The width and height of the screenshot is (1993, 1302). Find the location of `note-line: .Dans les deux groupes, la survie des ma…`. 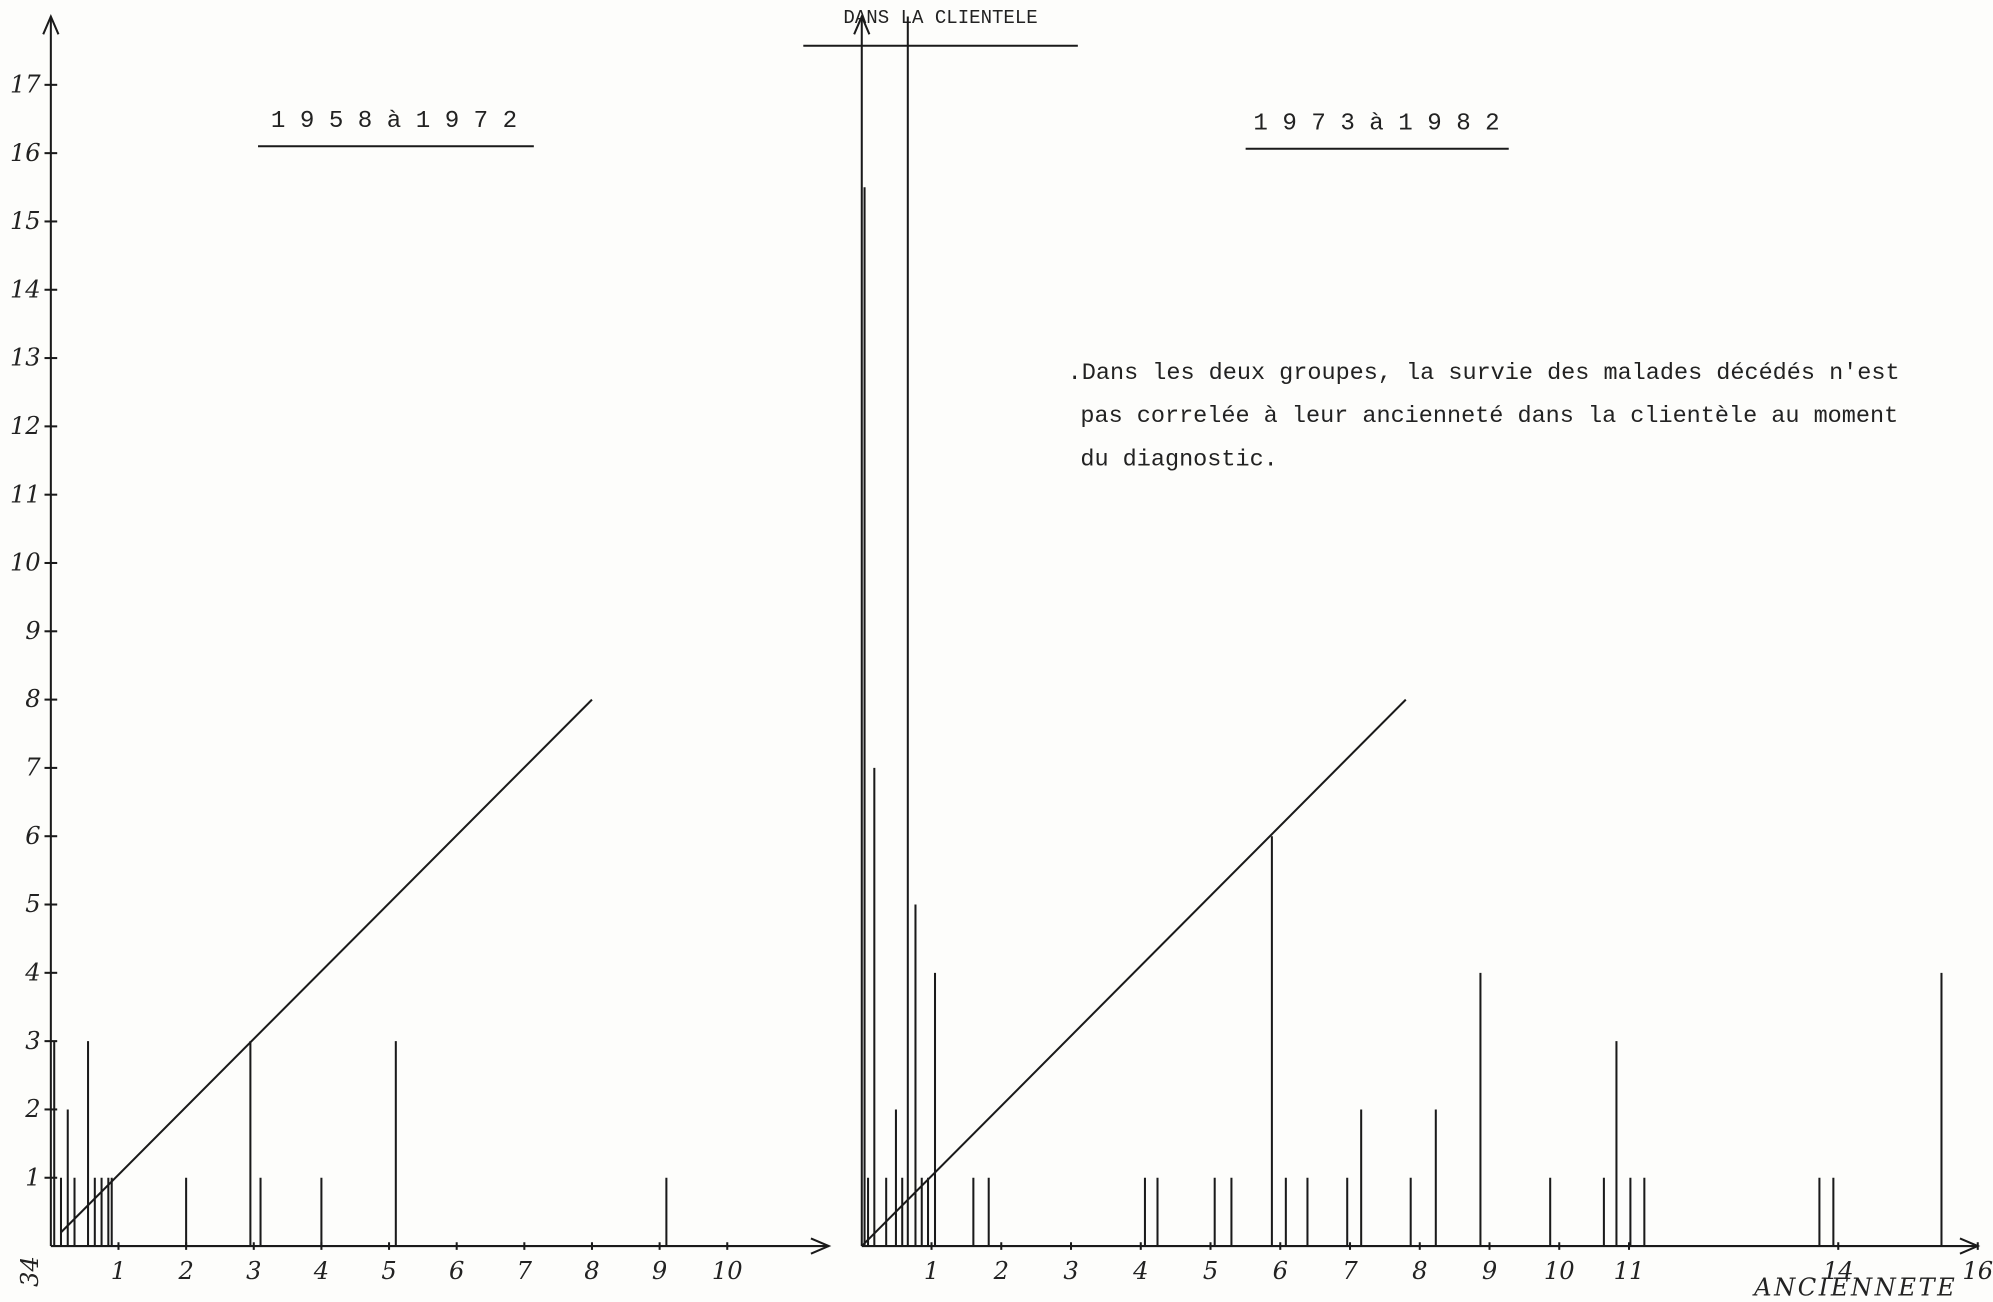

note-line: .Dans les deux groupes, la survie des ma… is located at coordinates (1484, 373).